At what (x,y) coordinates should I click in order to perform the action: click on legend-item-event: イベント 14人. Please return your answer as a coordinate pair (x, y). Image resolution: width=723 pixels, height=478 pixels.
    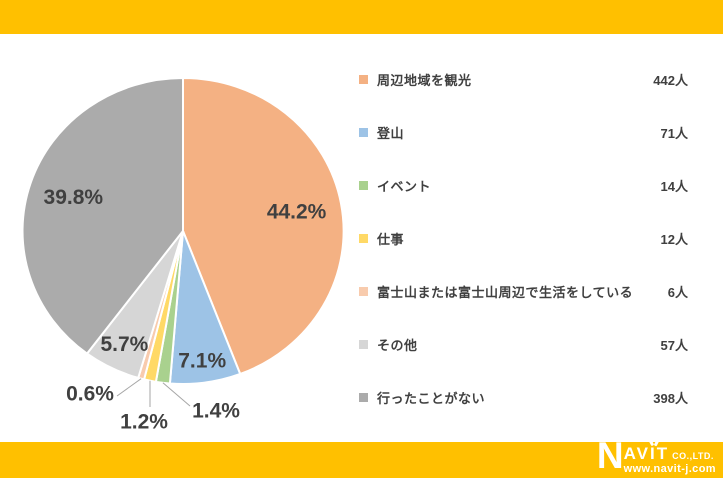
    Looking at the image, I should click on (523, 185).